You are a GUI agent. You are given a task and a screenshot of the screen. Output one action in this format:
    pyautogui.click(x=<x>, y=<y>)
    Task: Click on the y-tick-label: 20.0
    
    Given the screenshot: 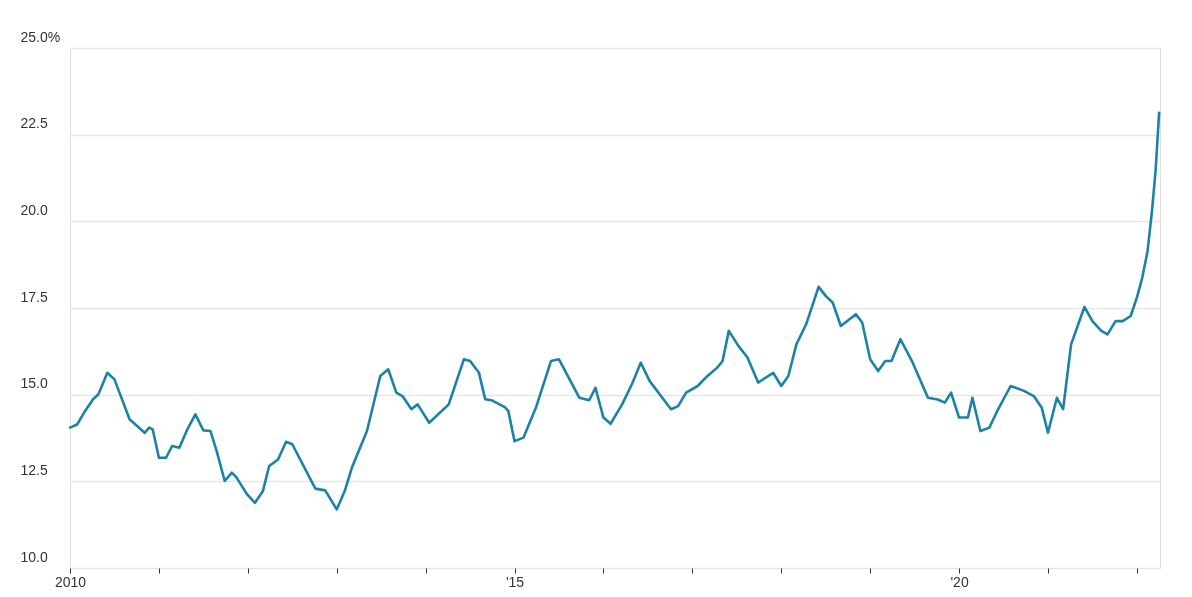 What is the action you would take?
    pyautogui.click(x=34, y=209)
    